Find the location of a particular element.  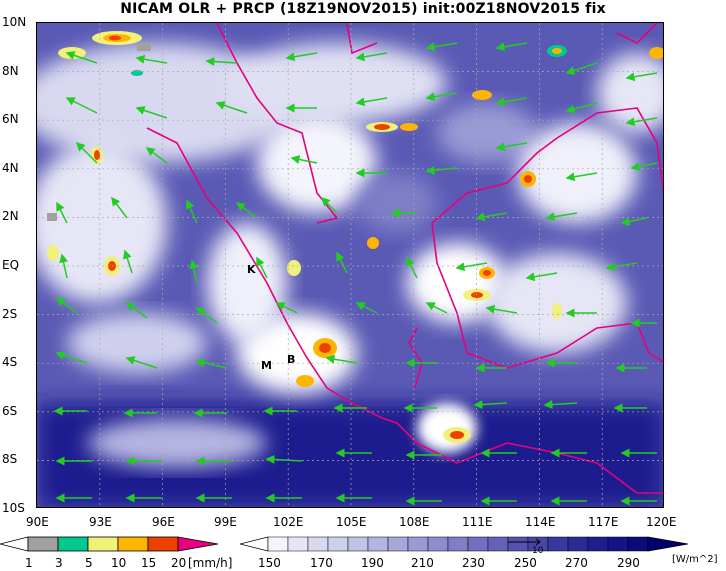

lat-label: 10S is located at coordinates (13, 508).